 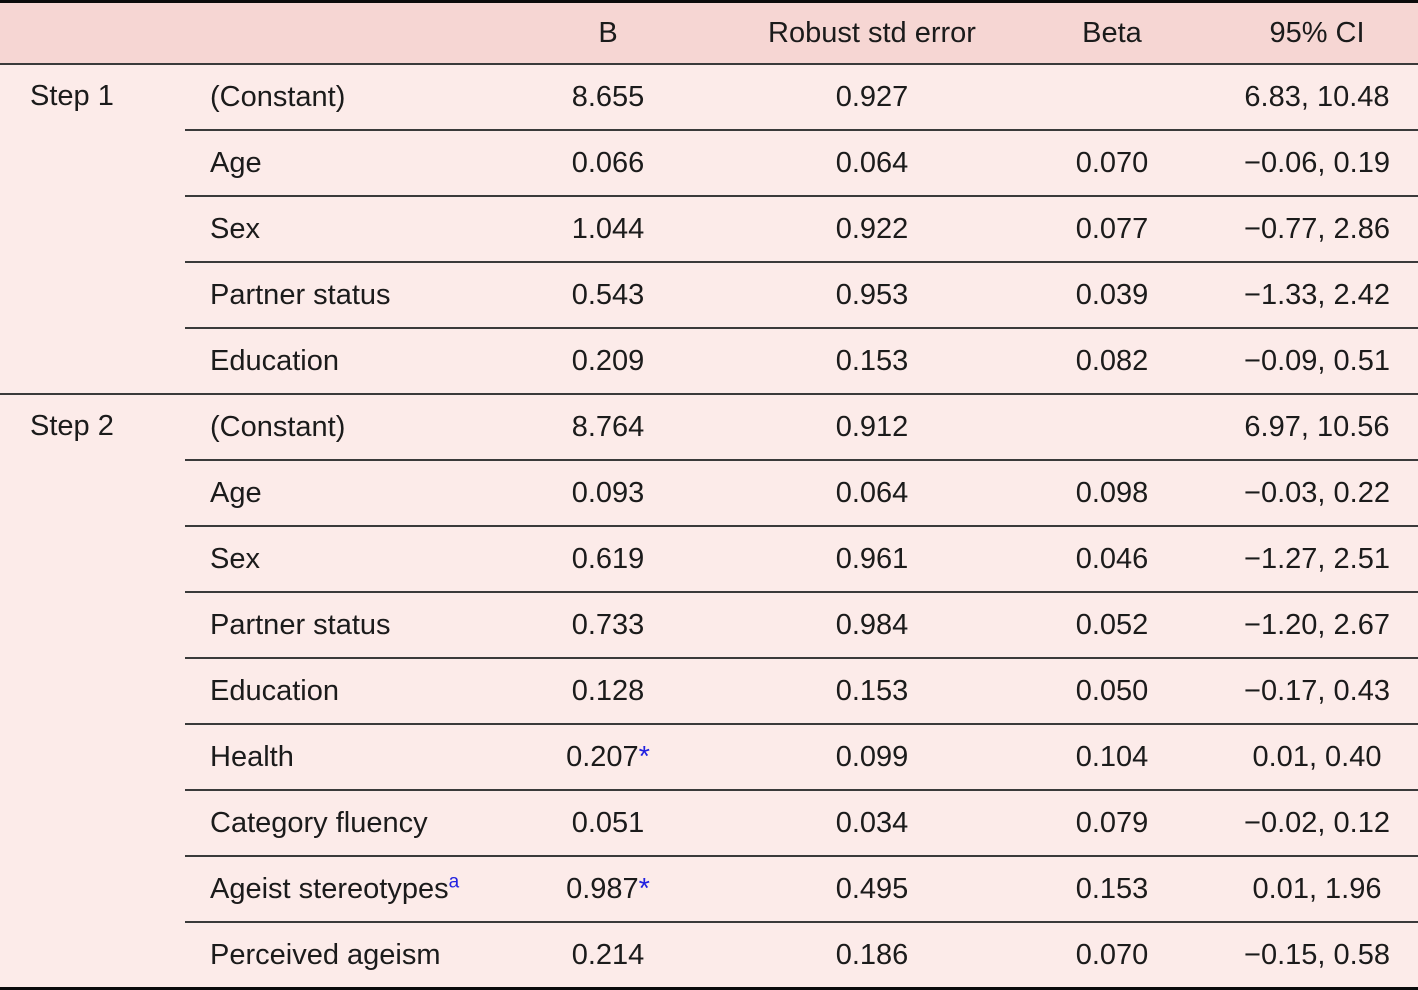 I want to click on ci-cell: 6.97, 10.56, so click(x=1317, y=426).